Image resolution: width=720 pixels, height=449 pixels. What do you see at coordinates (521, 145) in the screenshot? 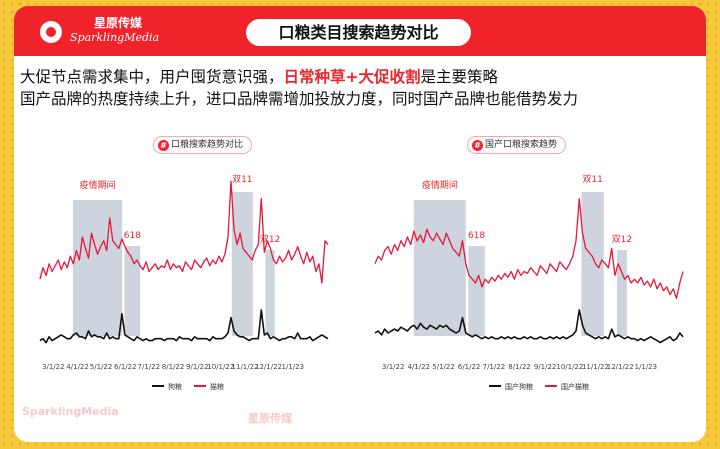
I see `chart-right-title-text: 国产口粮搜索趋势` at bounding box center [521, 145].